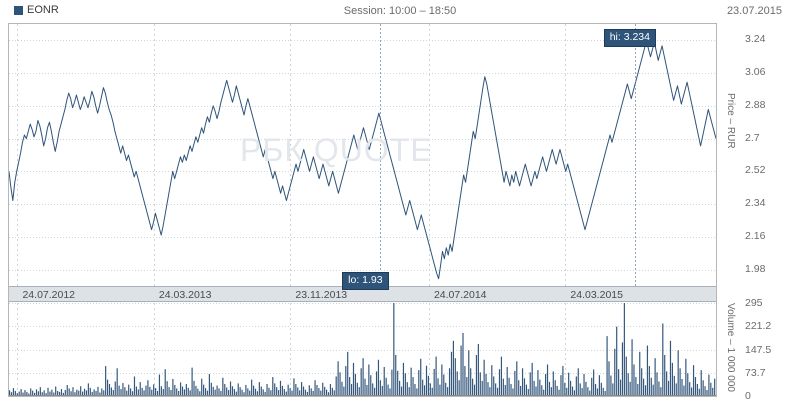  What do you see at coordinates (755, 39) in the screenshot?
I see `price-axis-tick: 3.24` at bounding box center [755, 39].